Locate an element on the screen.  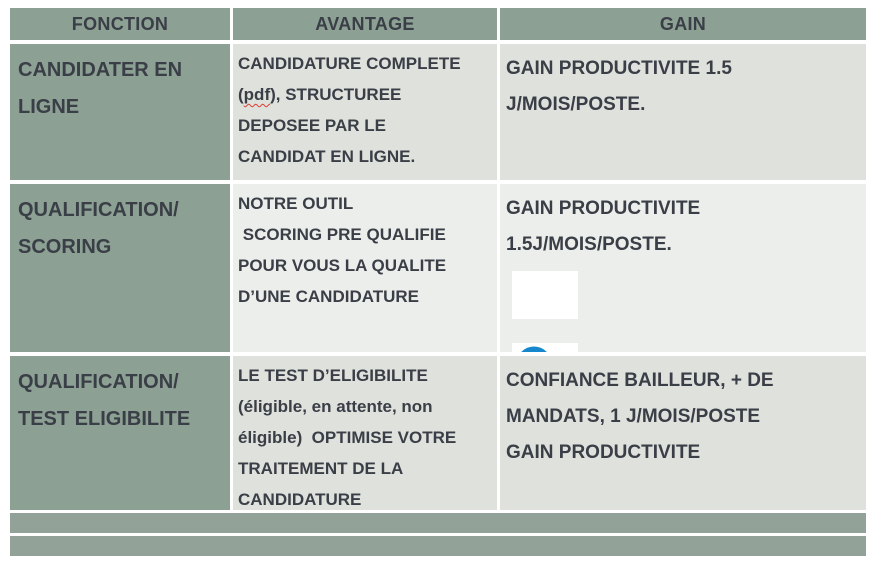
row1-avantage-text: CANDIDATURE COMPLETE ( is located at coordinates (349, 79).